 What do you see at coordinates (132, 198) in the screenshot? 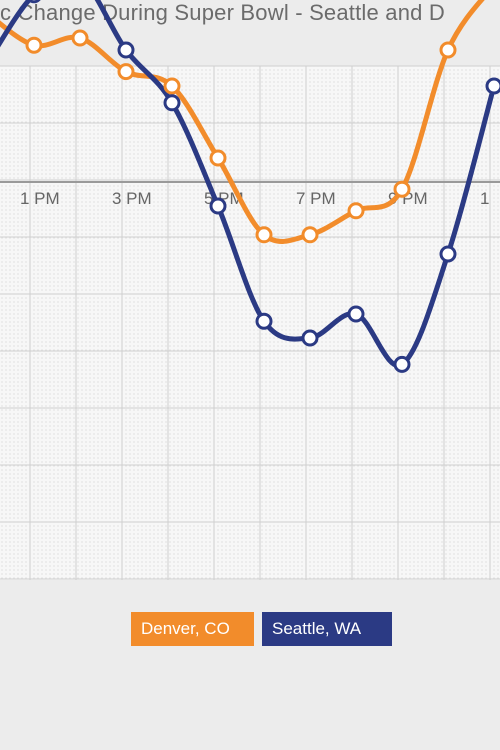
I see `x-tick-label: 3 PM` at bounding box center [132, 198].